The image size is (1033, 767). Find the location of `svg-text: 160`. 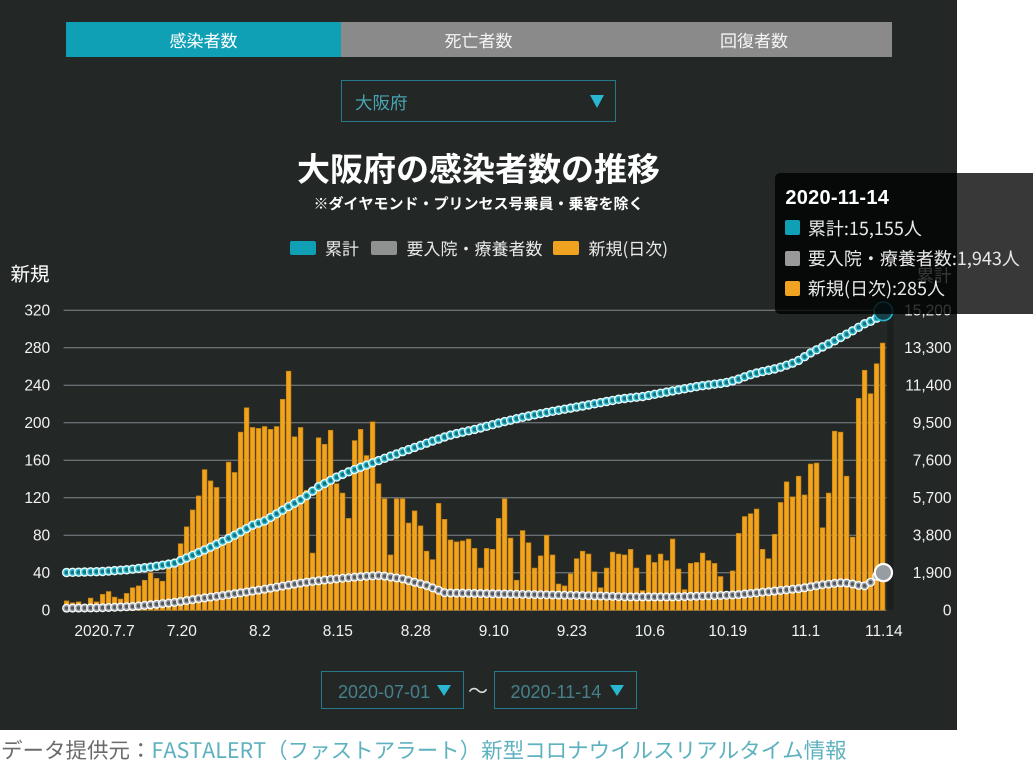

svg-text: 160 is located at coordinates (37, 461).